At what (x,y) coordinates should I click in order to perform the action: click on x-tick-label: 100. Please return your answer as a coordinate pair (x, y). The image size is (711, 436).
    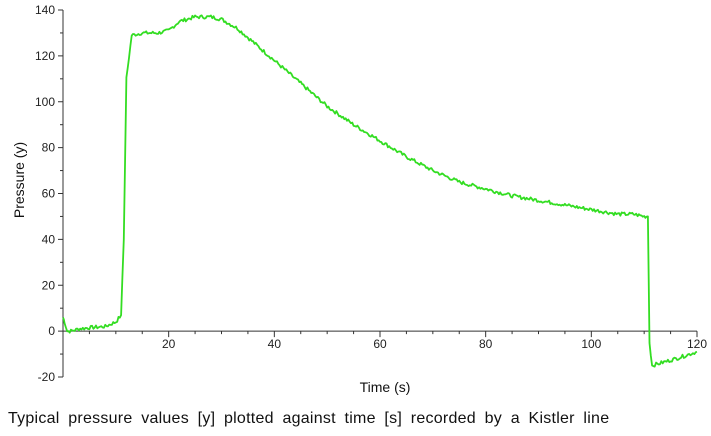
    Looking at the image, I should click on (591, 344).